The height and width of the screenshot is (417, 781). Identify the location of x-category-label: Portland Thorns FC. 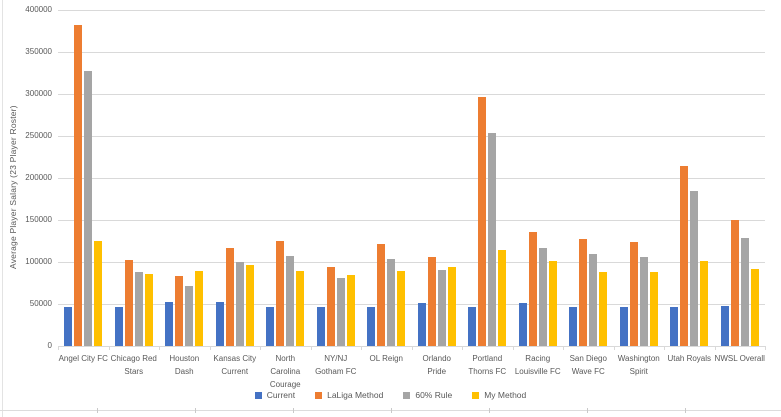
(487, 365).